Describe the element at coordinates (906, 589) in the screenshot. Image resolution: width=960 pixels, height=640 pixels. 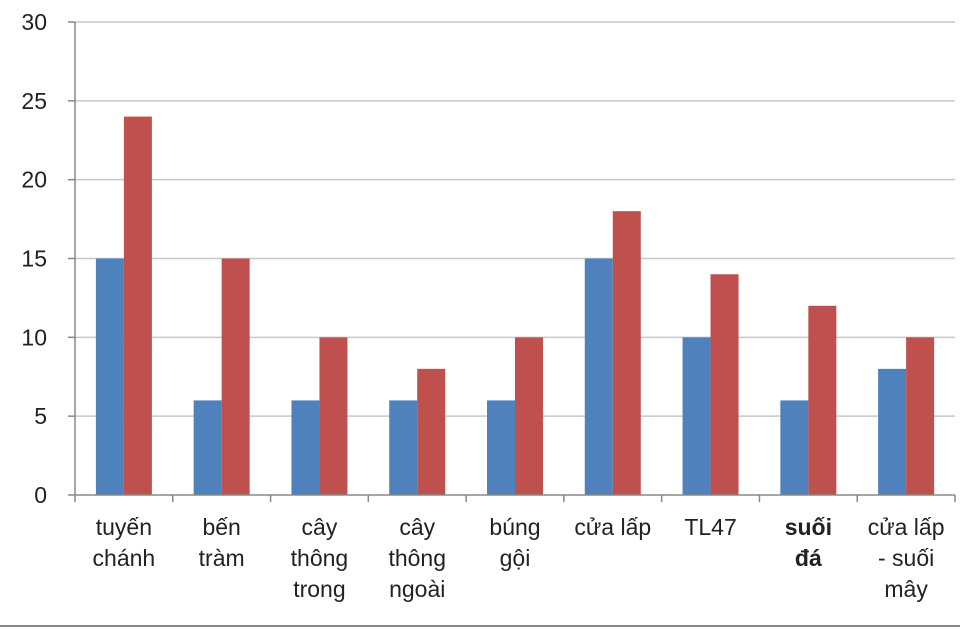
I see `x-category-label-line: mây` at that location.